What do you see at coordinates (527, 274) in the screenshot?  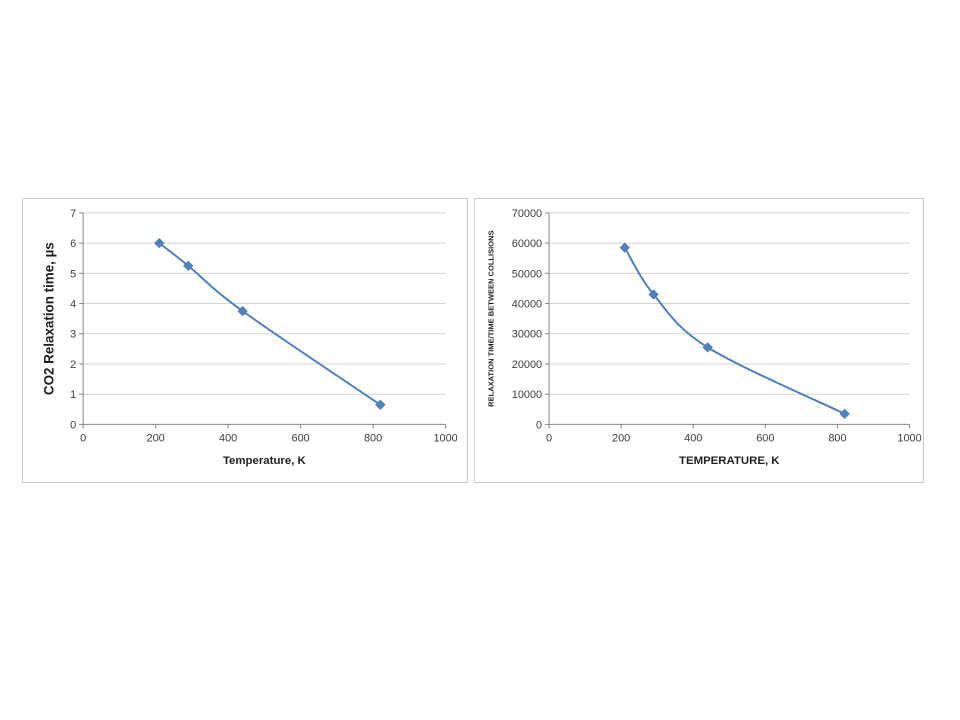 I see `y-tick-label: 50000` at bounding box center [527, 274].